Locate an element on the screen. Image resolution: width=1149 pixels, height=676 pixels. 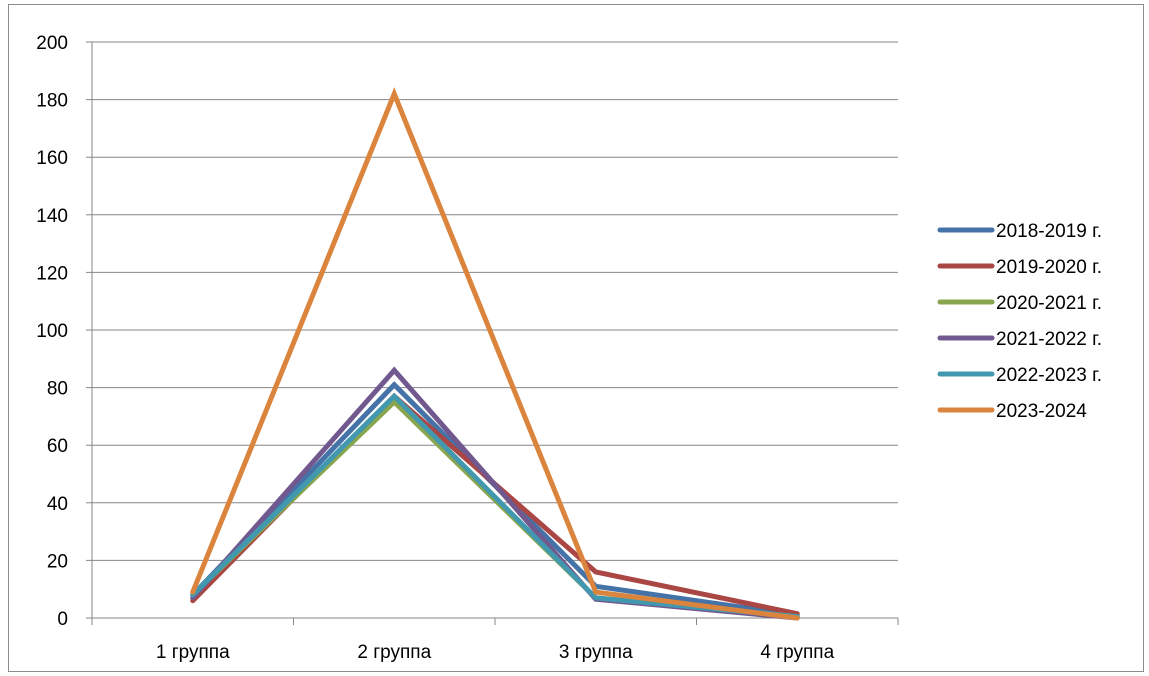
y-tick-label: 60 is located at coordinates (57, 446).